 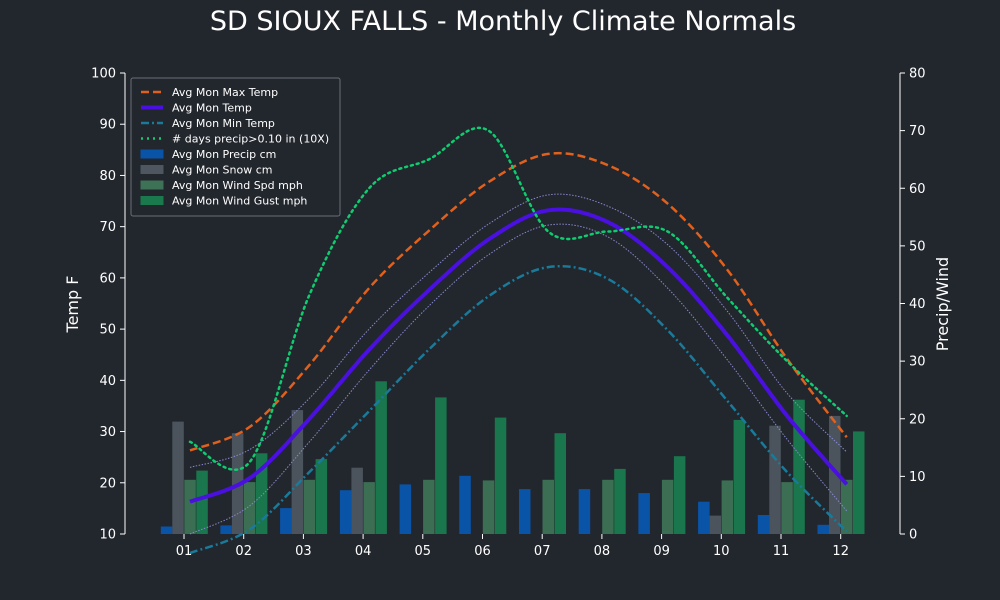 I want to click on legend-label: Avg Mon Snow cm, so click(x=222, y=170).